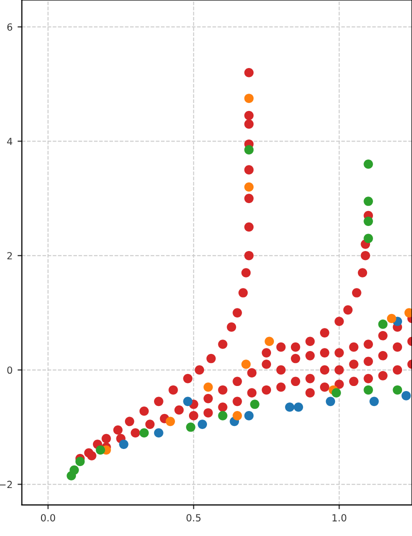 This screenshot has height=536, width=412. What do you see at coordinates (9, 27) in the screenshot?
I see `y-tick-label: 6` at bounding box center [9, 27].